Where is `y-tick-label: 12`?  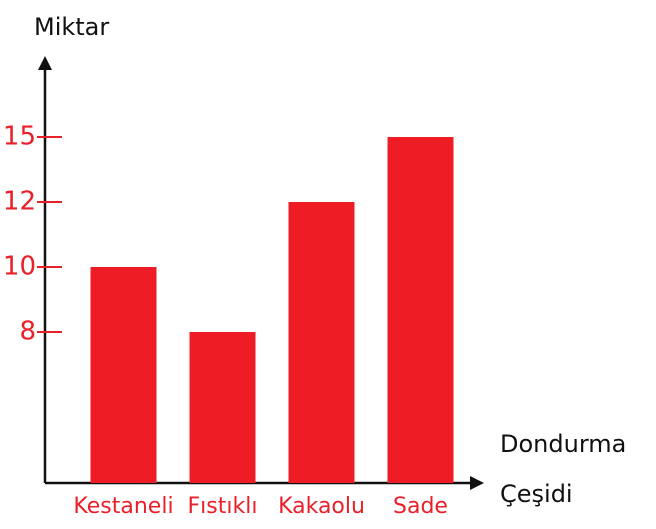
y-tick-label: 12 is located at coordinates (19, 202).